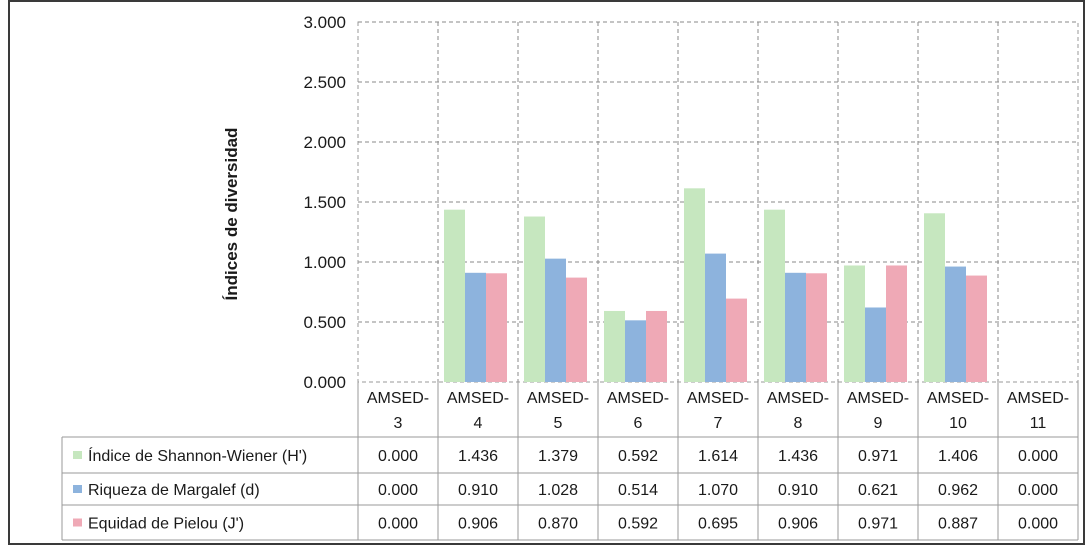  What do you see at coordinates (324, 382) in the screenshot?
I see `y-tick-label: 0.000` at bounding box center [324, 382].